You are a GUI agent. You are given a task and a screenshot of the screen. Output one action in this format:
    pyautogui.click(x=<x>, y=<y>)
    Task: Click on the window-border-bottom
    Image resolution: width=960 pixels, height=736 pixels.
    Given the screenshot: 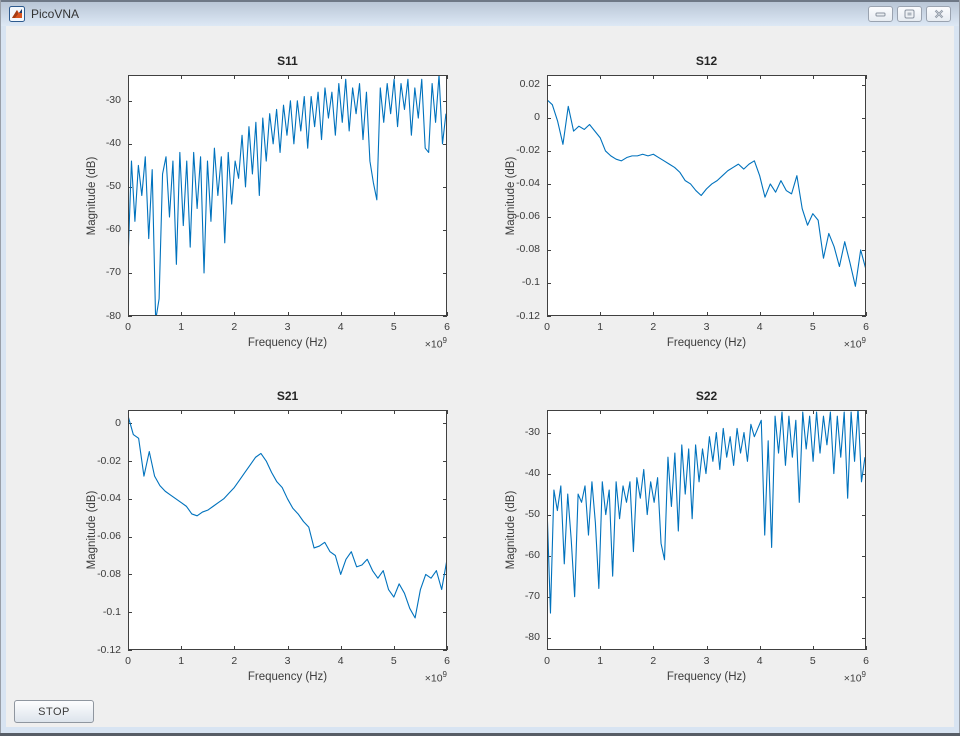 What is the action you would take?
    pyautogui.click(x=480, y=734)
    